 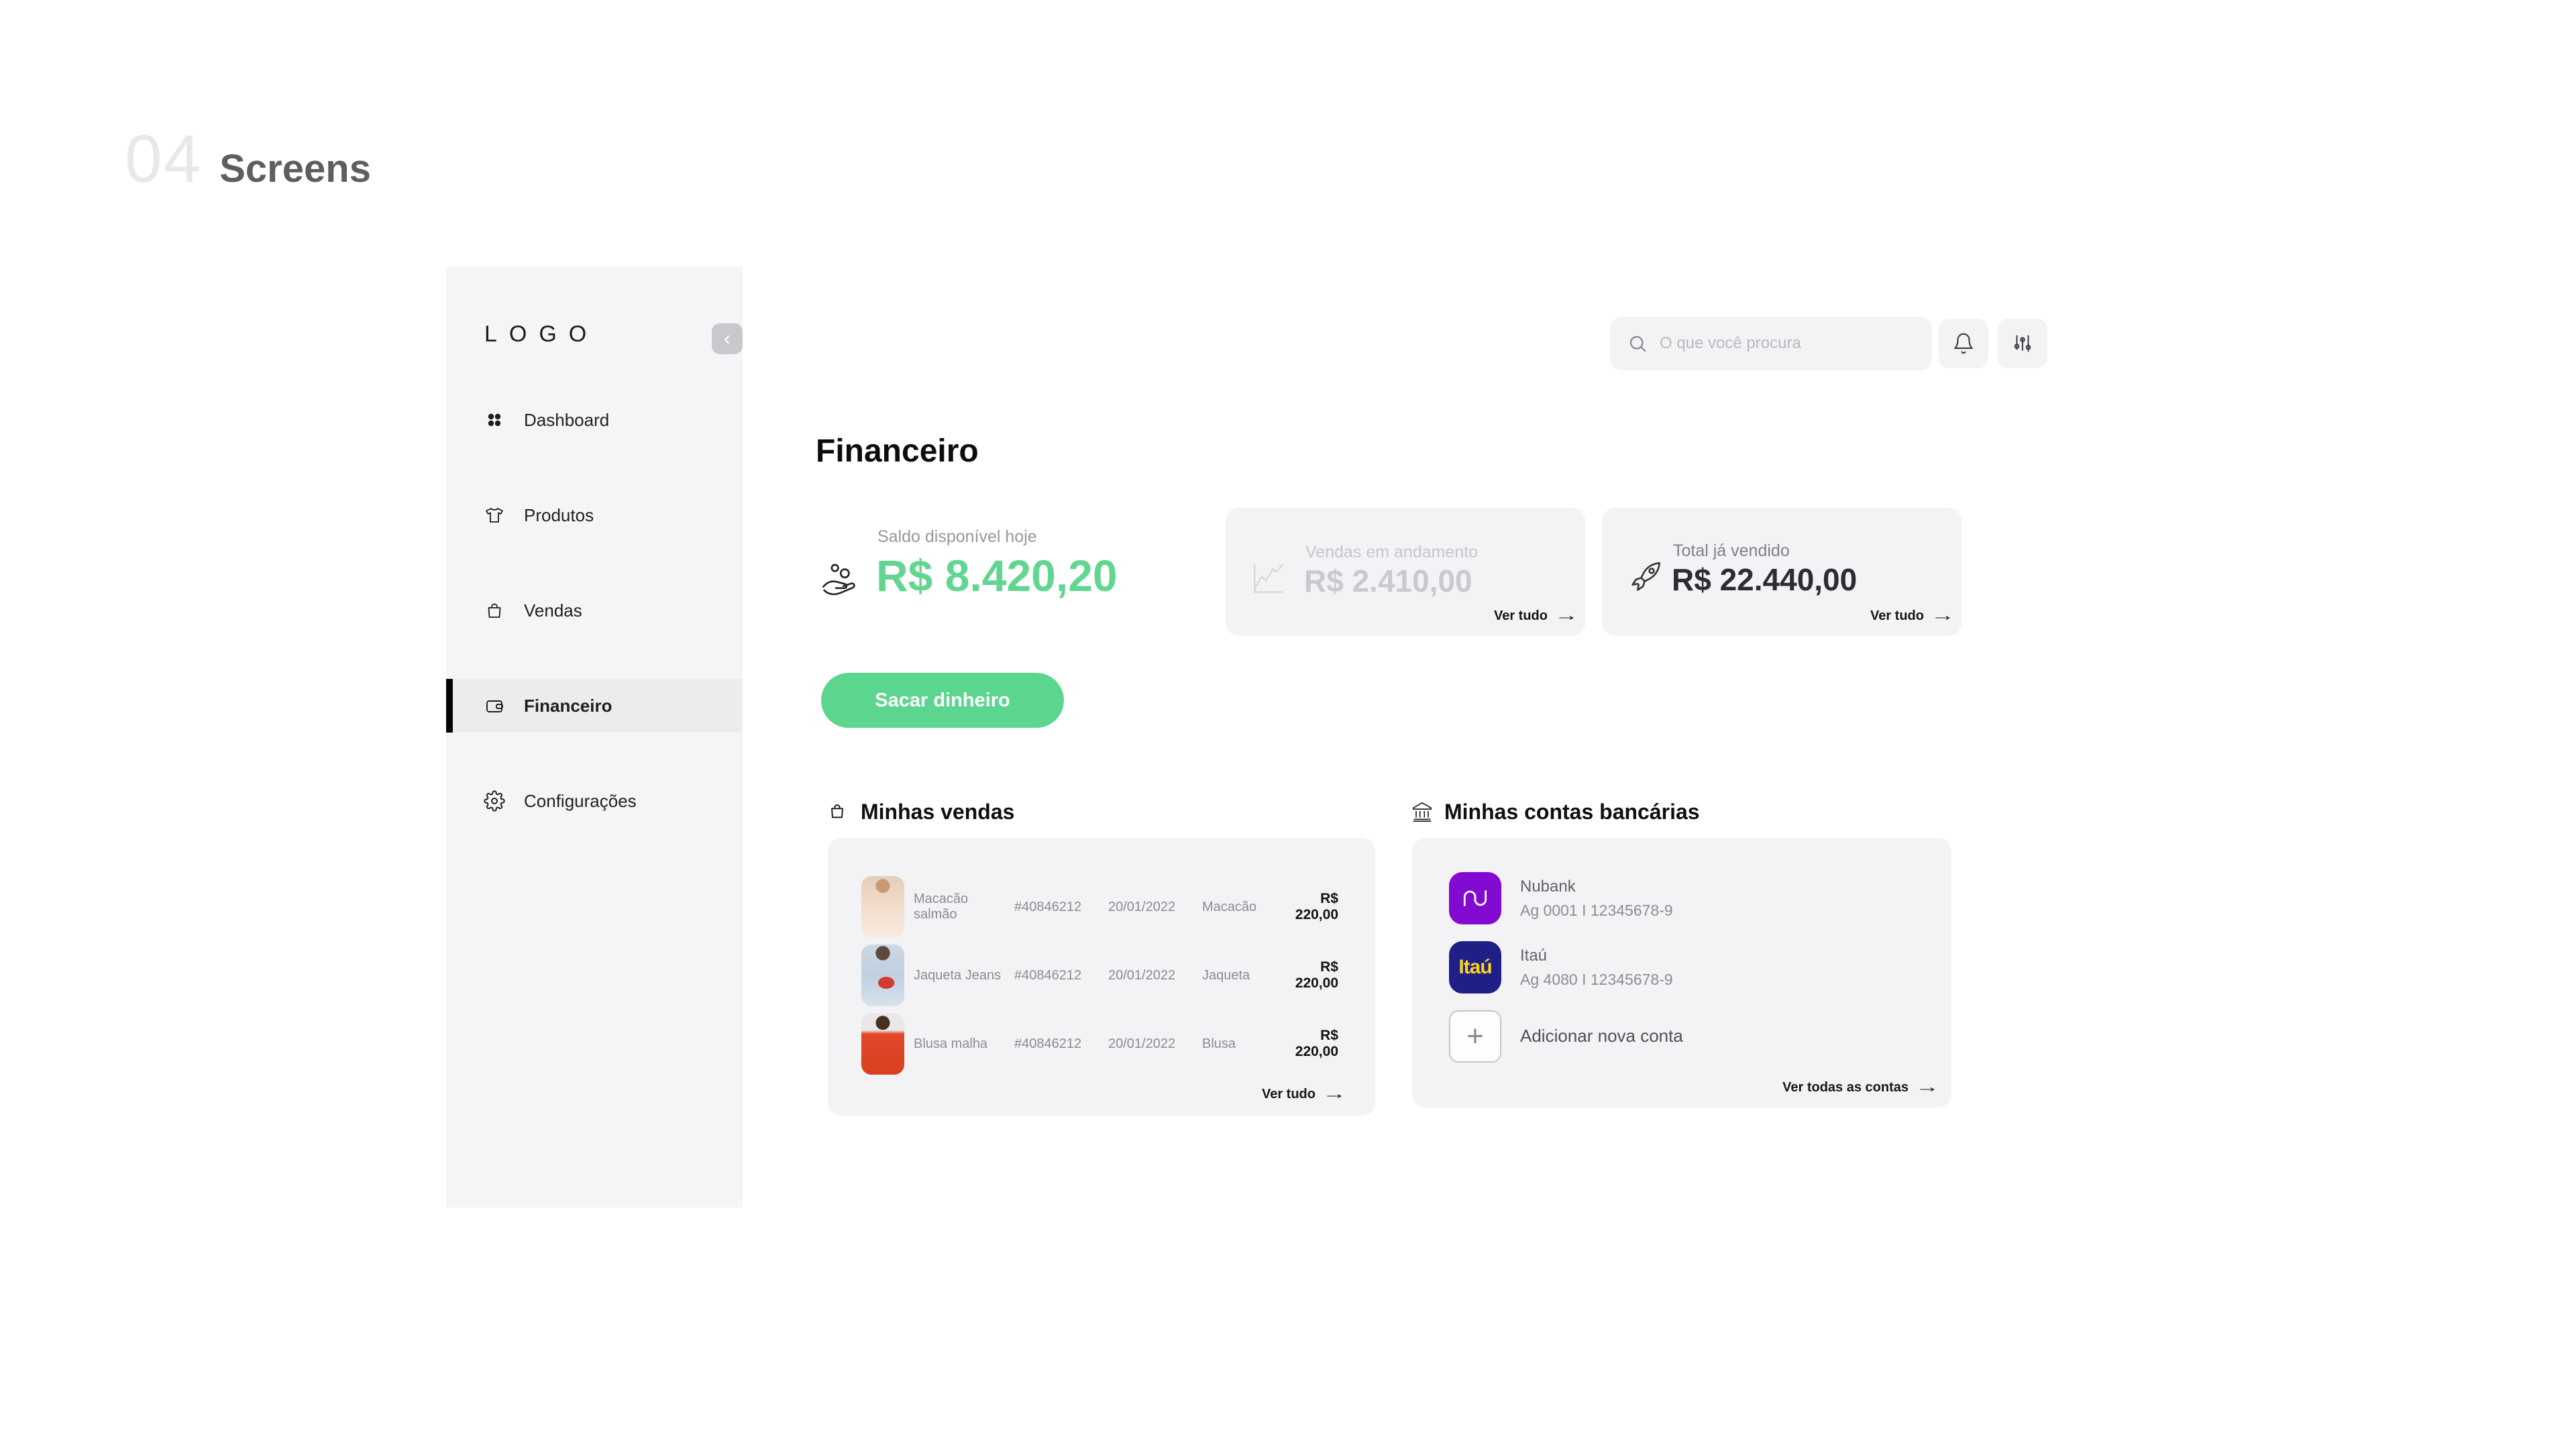 I want to click on sidebar-item-dashboard: Dashboard, so click(x=594, y=420).